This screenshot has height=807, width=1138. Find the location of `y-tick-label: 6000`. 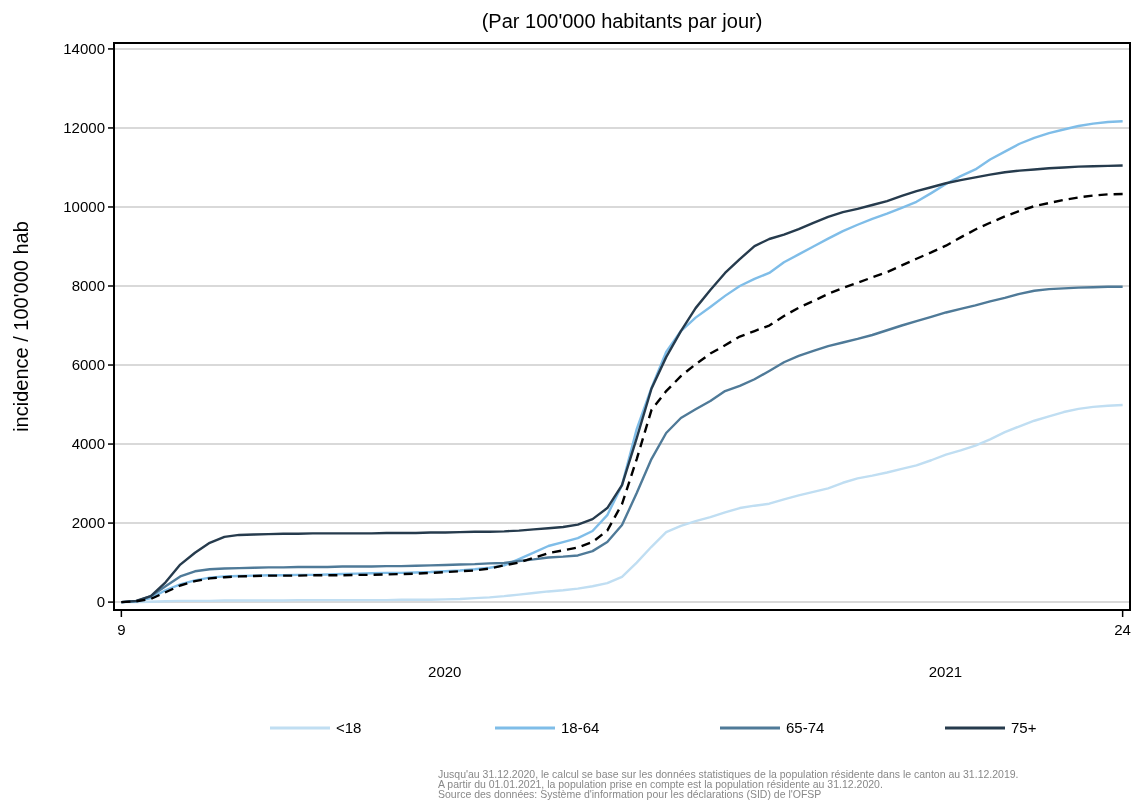

y-tick-label: 6000 is located at coordinates (88, 365).